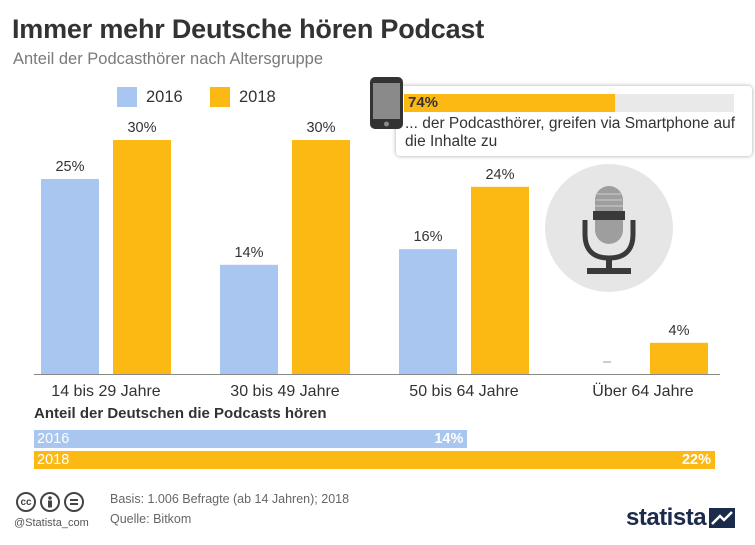 Image resolution: width=755 pixels, height=545 pixels. I want to click on summary-row-2018: 2018 22%, so click(374, 460).